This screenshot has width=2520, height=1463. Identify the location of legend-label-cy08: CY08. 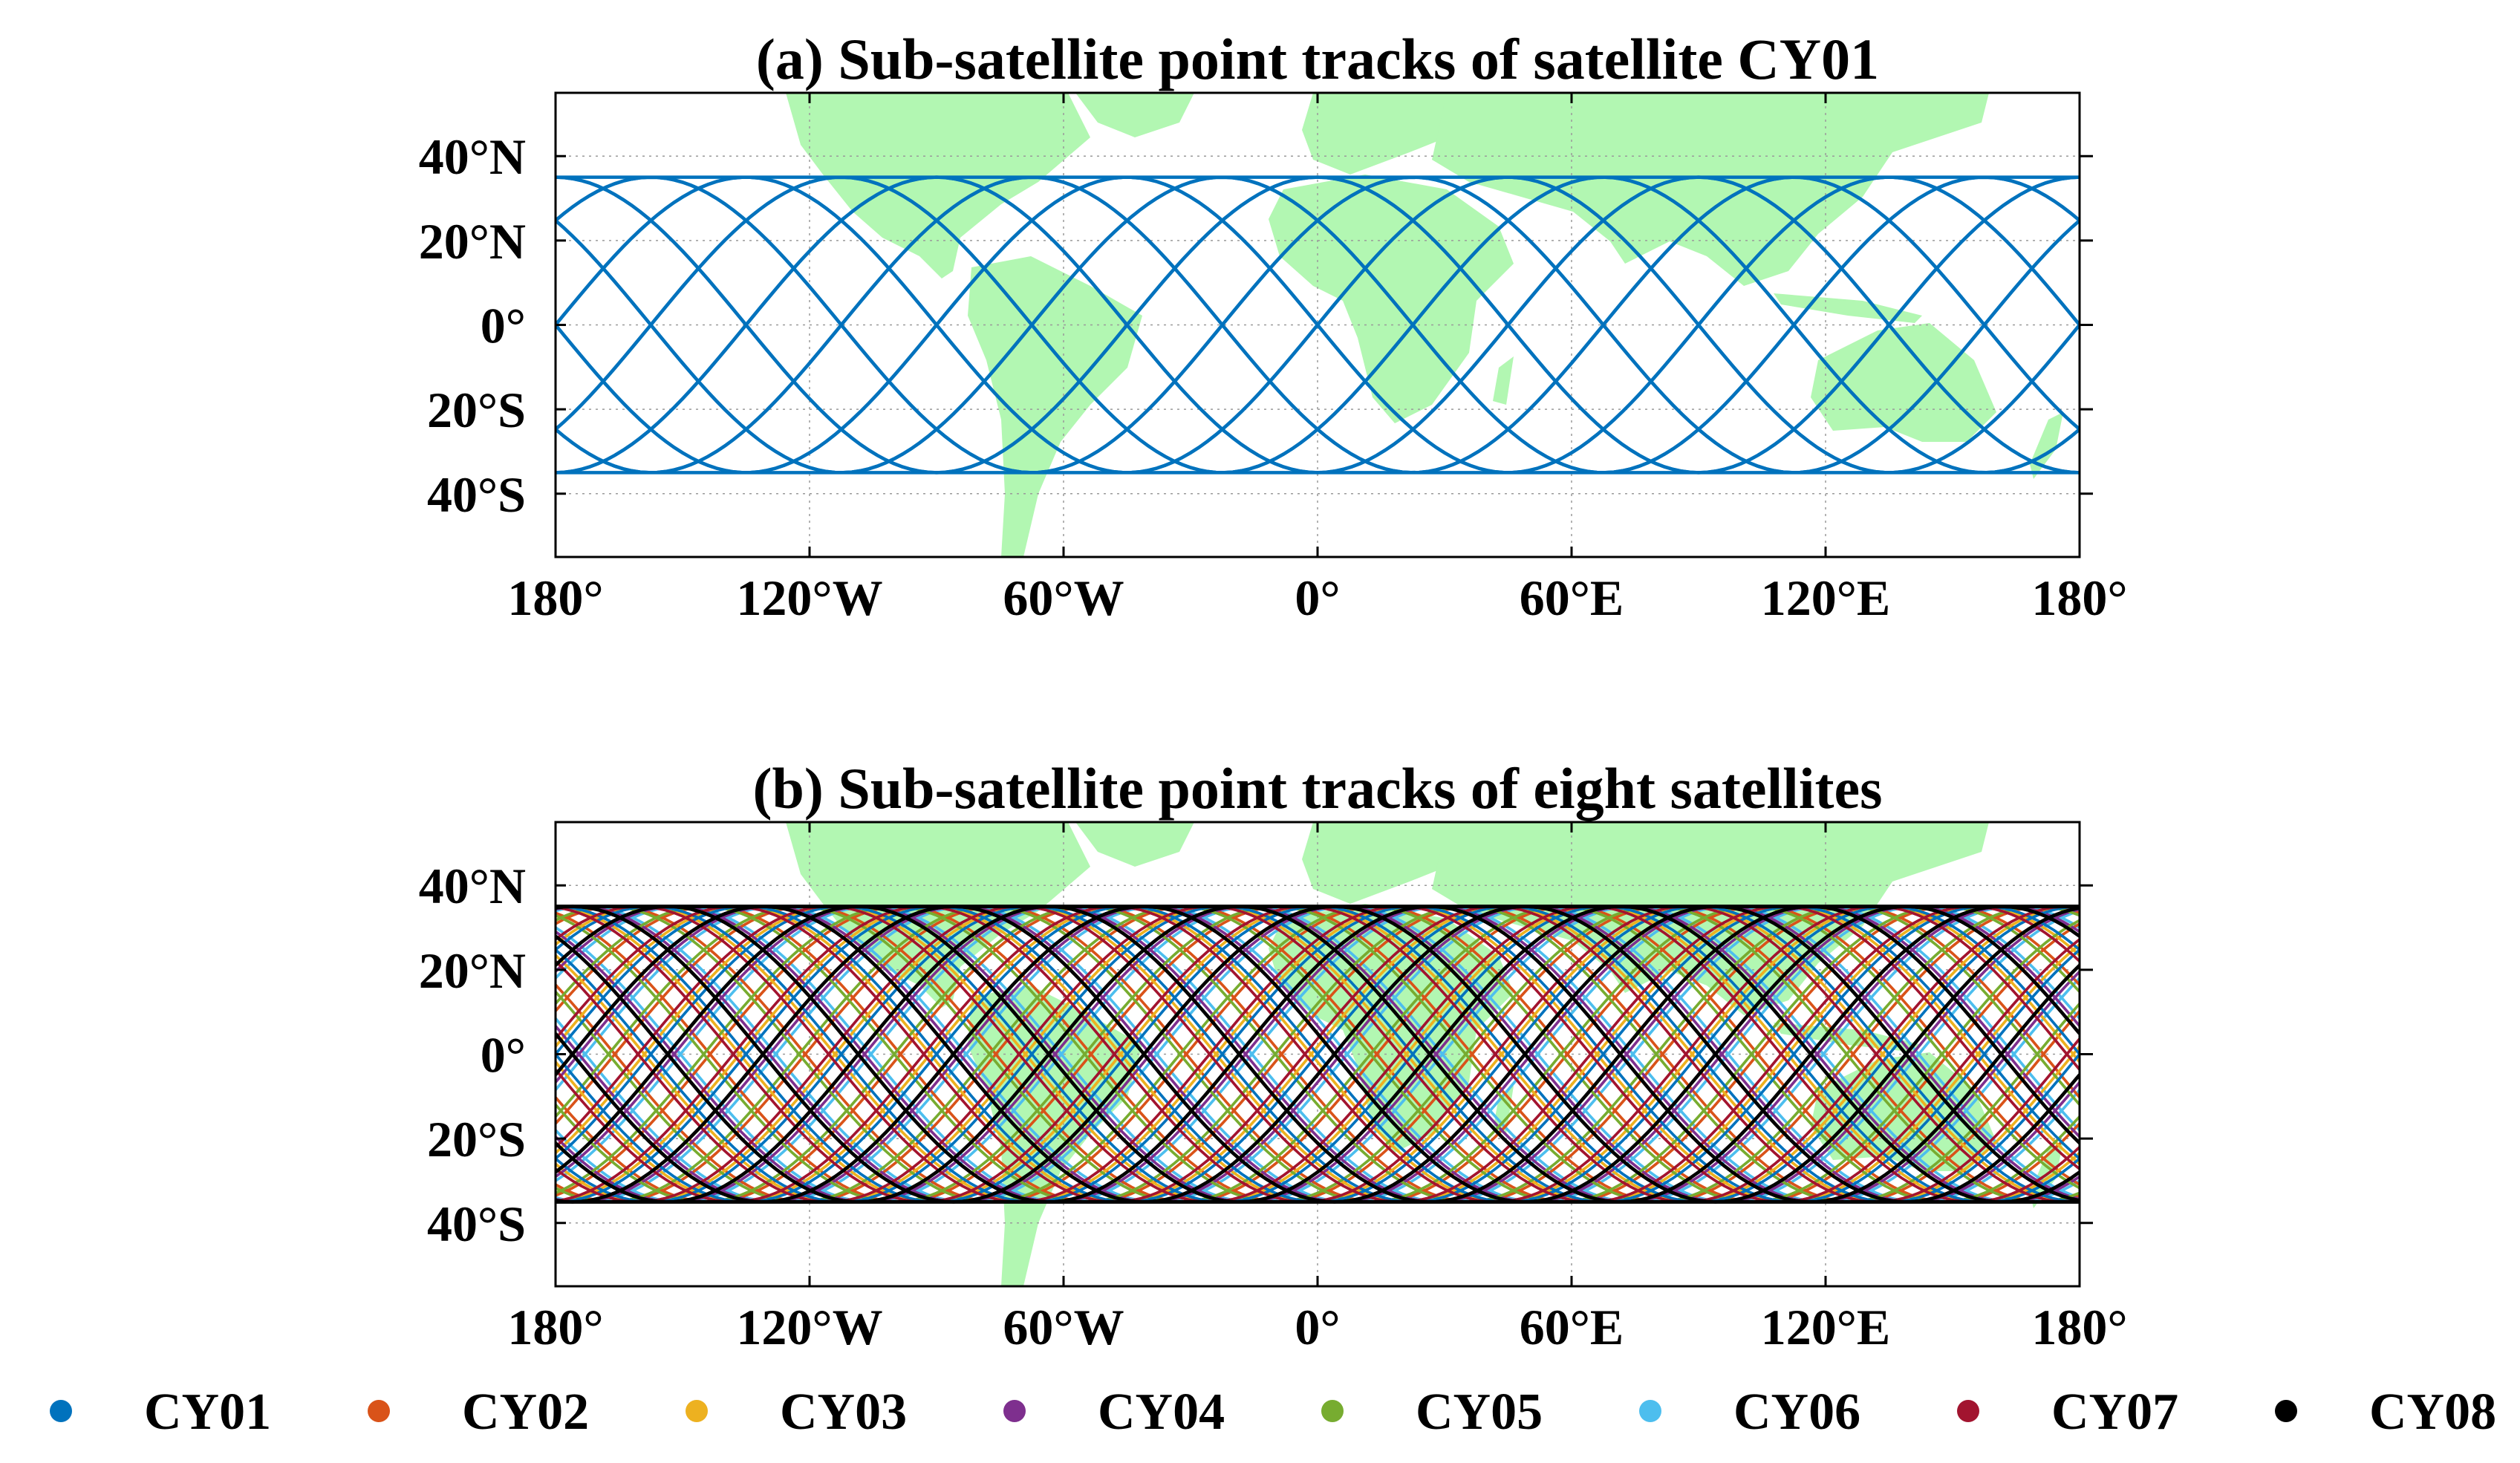
(2433, 1412).